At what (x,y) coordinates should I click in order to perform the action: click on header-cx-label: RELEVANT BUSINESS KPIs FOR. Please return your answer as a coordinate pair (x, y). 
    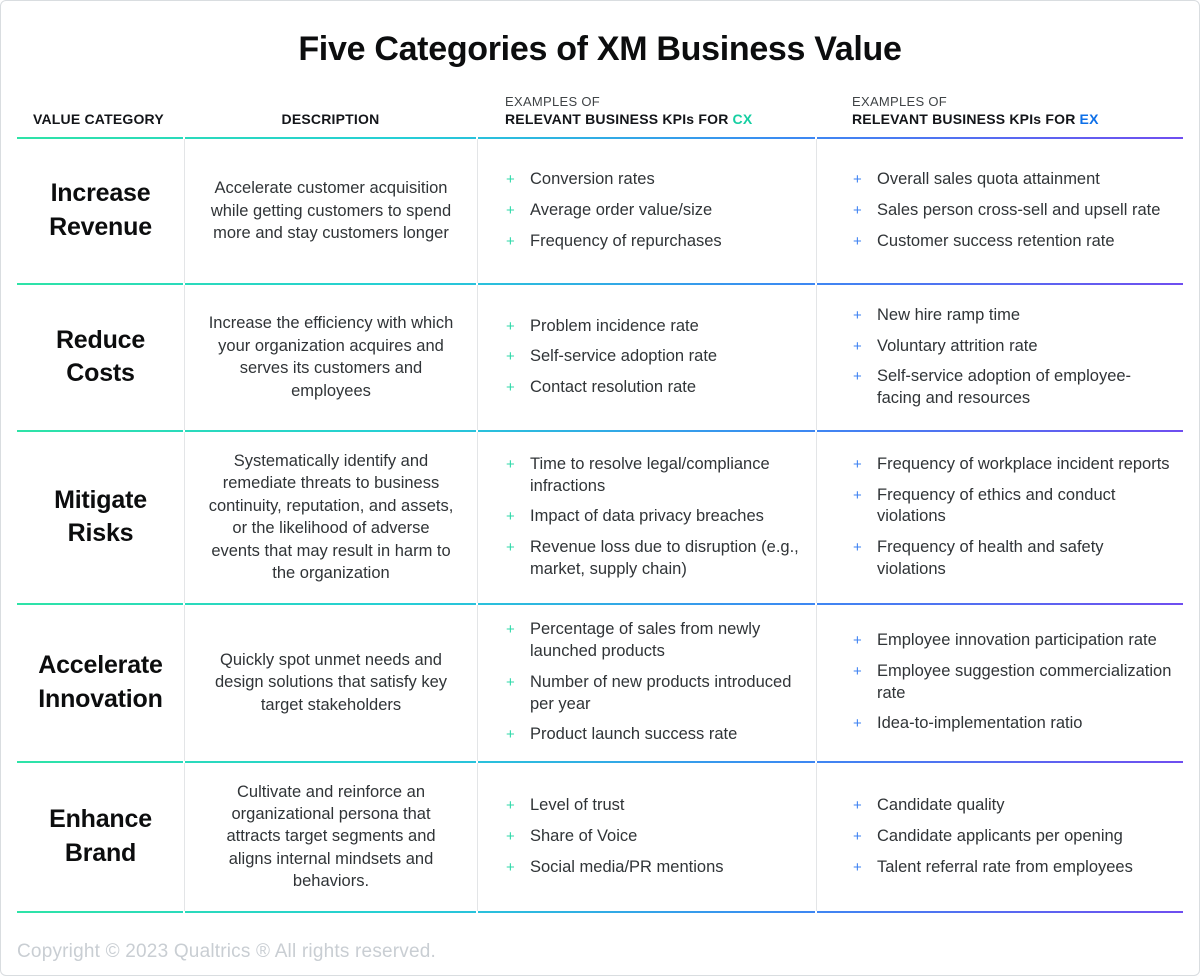
    Looking at the image, I should click on (617, 118).